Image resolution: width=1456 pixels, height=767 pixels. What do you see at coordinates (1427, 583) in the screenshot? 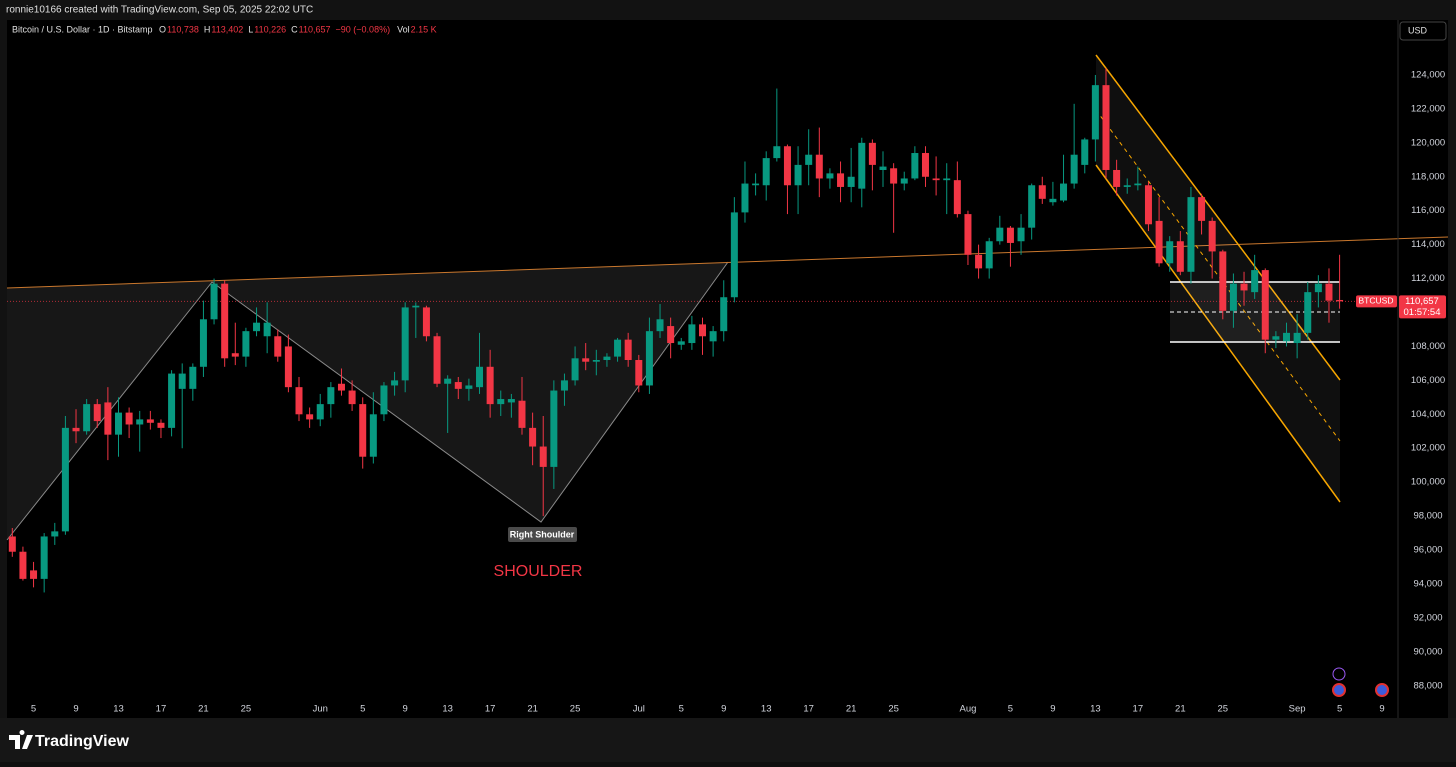
I see `y-tick-label: 94,000` at bounding box center [1427, 583].